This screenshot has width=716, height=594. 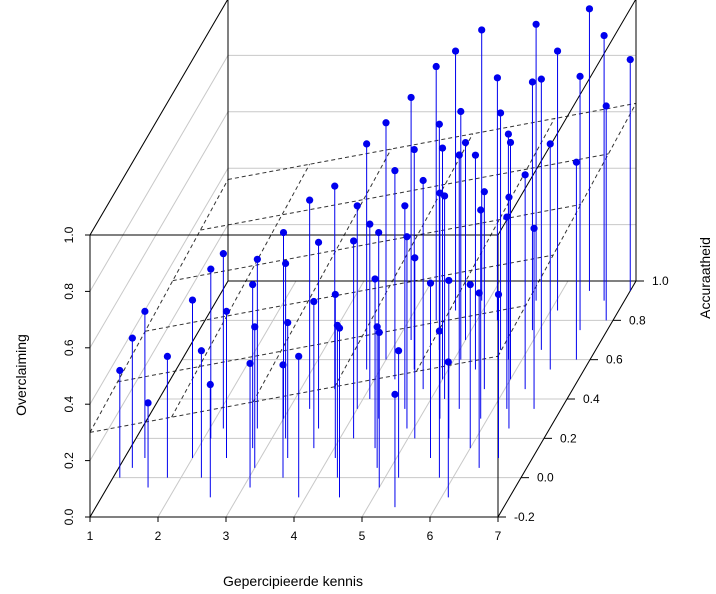 I want to click on x-tick-label: 1, so click(x=90, y=536).